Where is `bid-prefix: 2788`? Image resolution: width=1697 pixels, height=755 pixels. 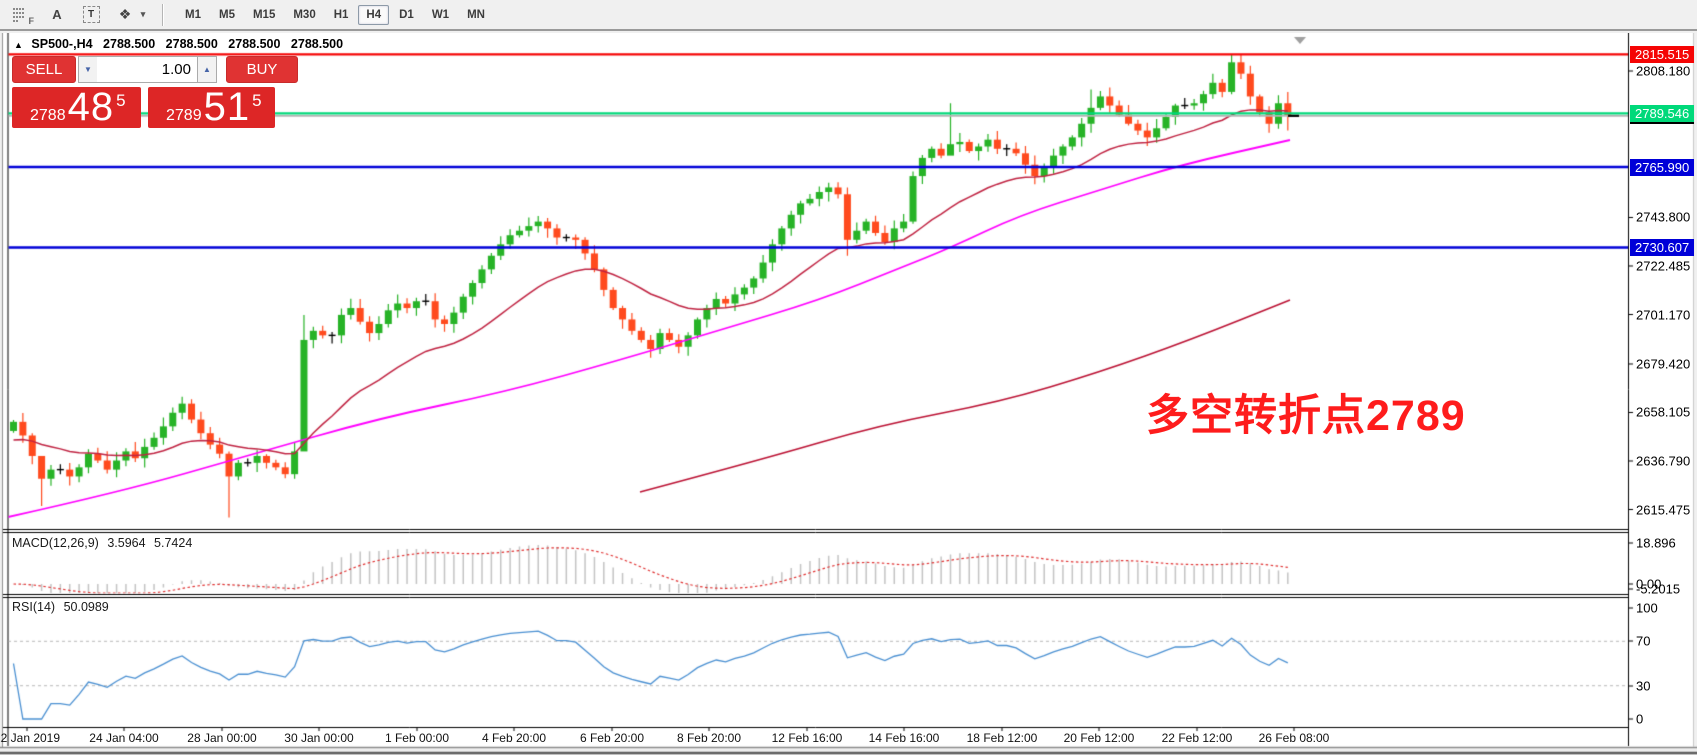
bid-prefix: 2788 is located at coordinates (48, 115).